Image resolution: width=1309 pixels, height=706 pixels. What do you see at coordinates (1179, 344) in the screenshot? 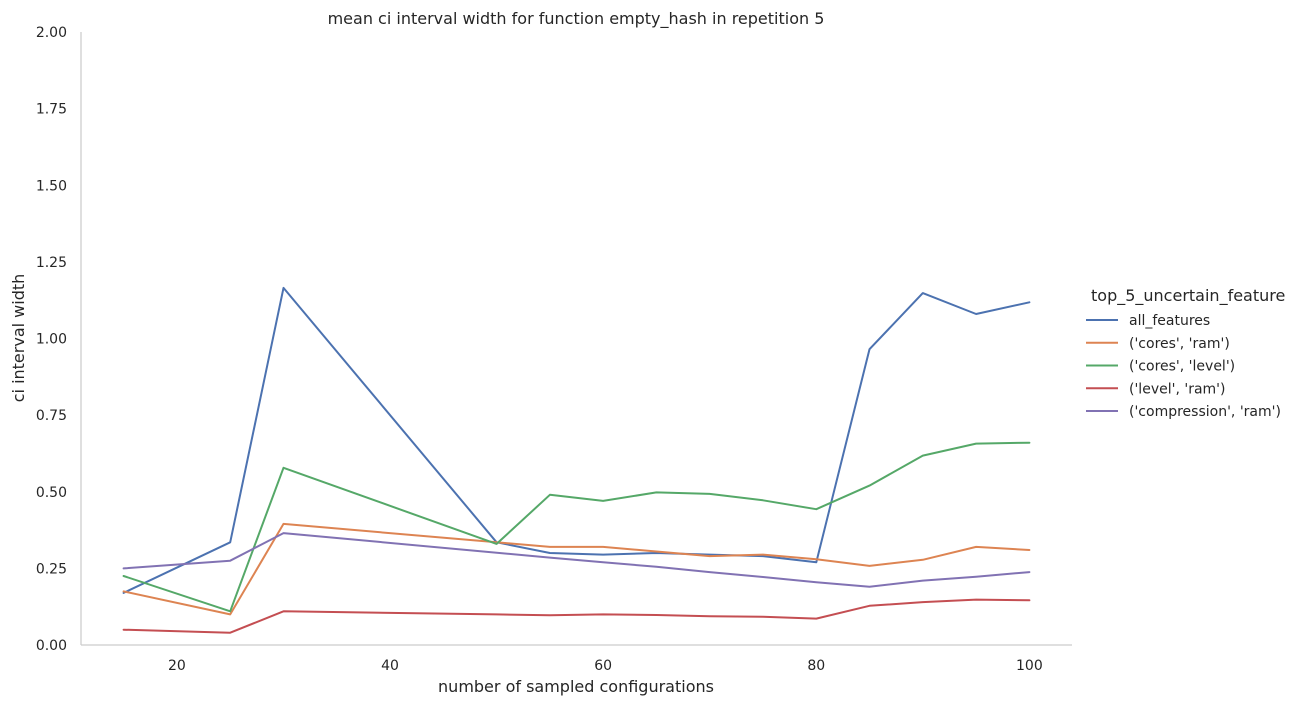
I see `legend-label: ('cores', 'ram')` at bounding box center [1179, 344].